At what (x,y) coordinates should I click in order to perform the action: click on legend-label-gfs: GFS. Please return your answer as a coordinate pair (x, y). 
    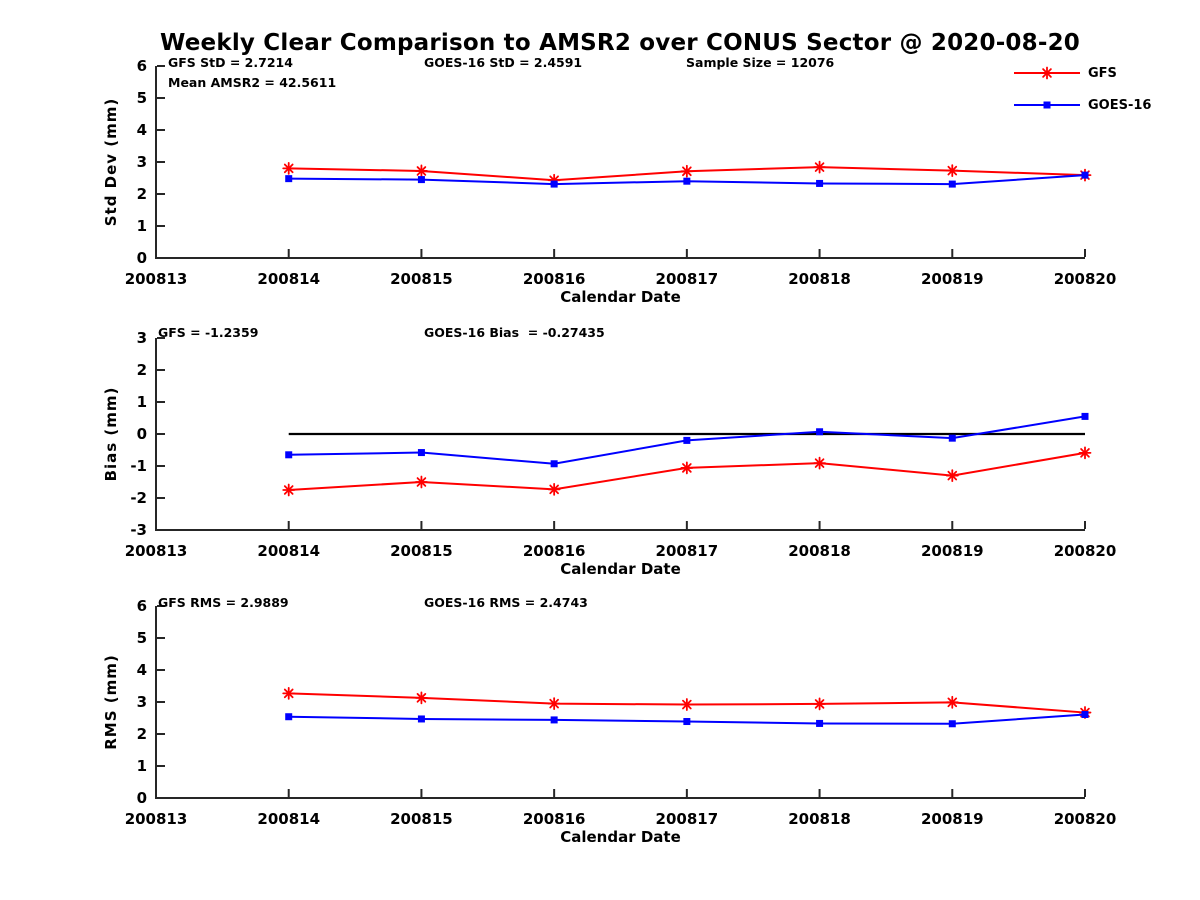
    Looking at the image, I should click on (1102, 73).